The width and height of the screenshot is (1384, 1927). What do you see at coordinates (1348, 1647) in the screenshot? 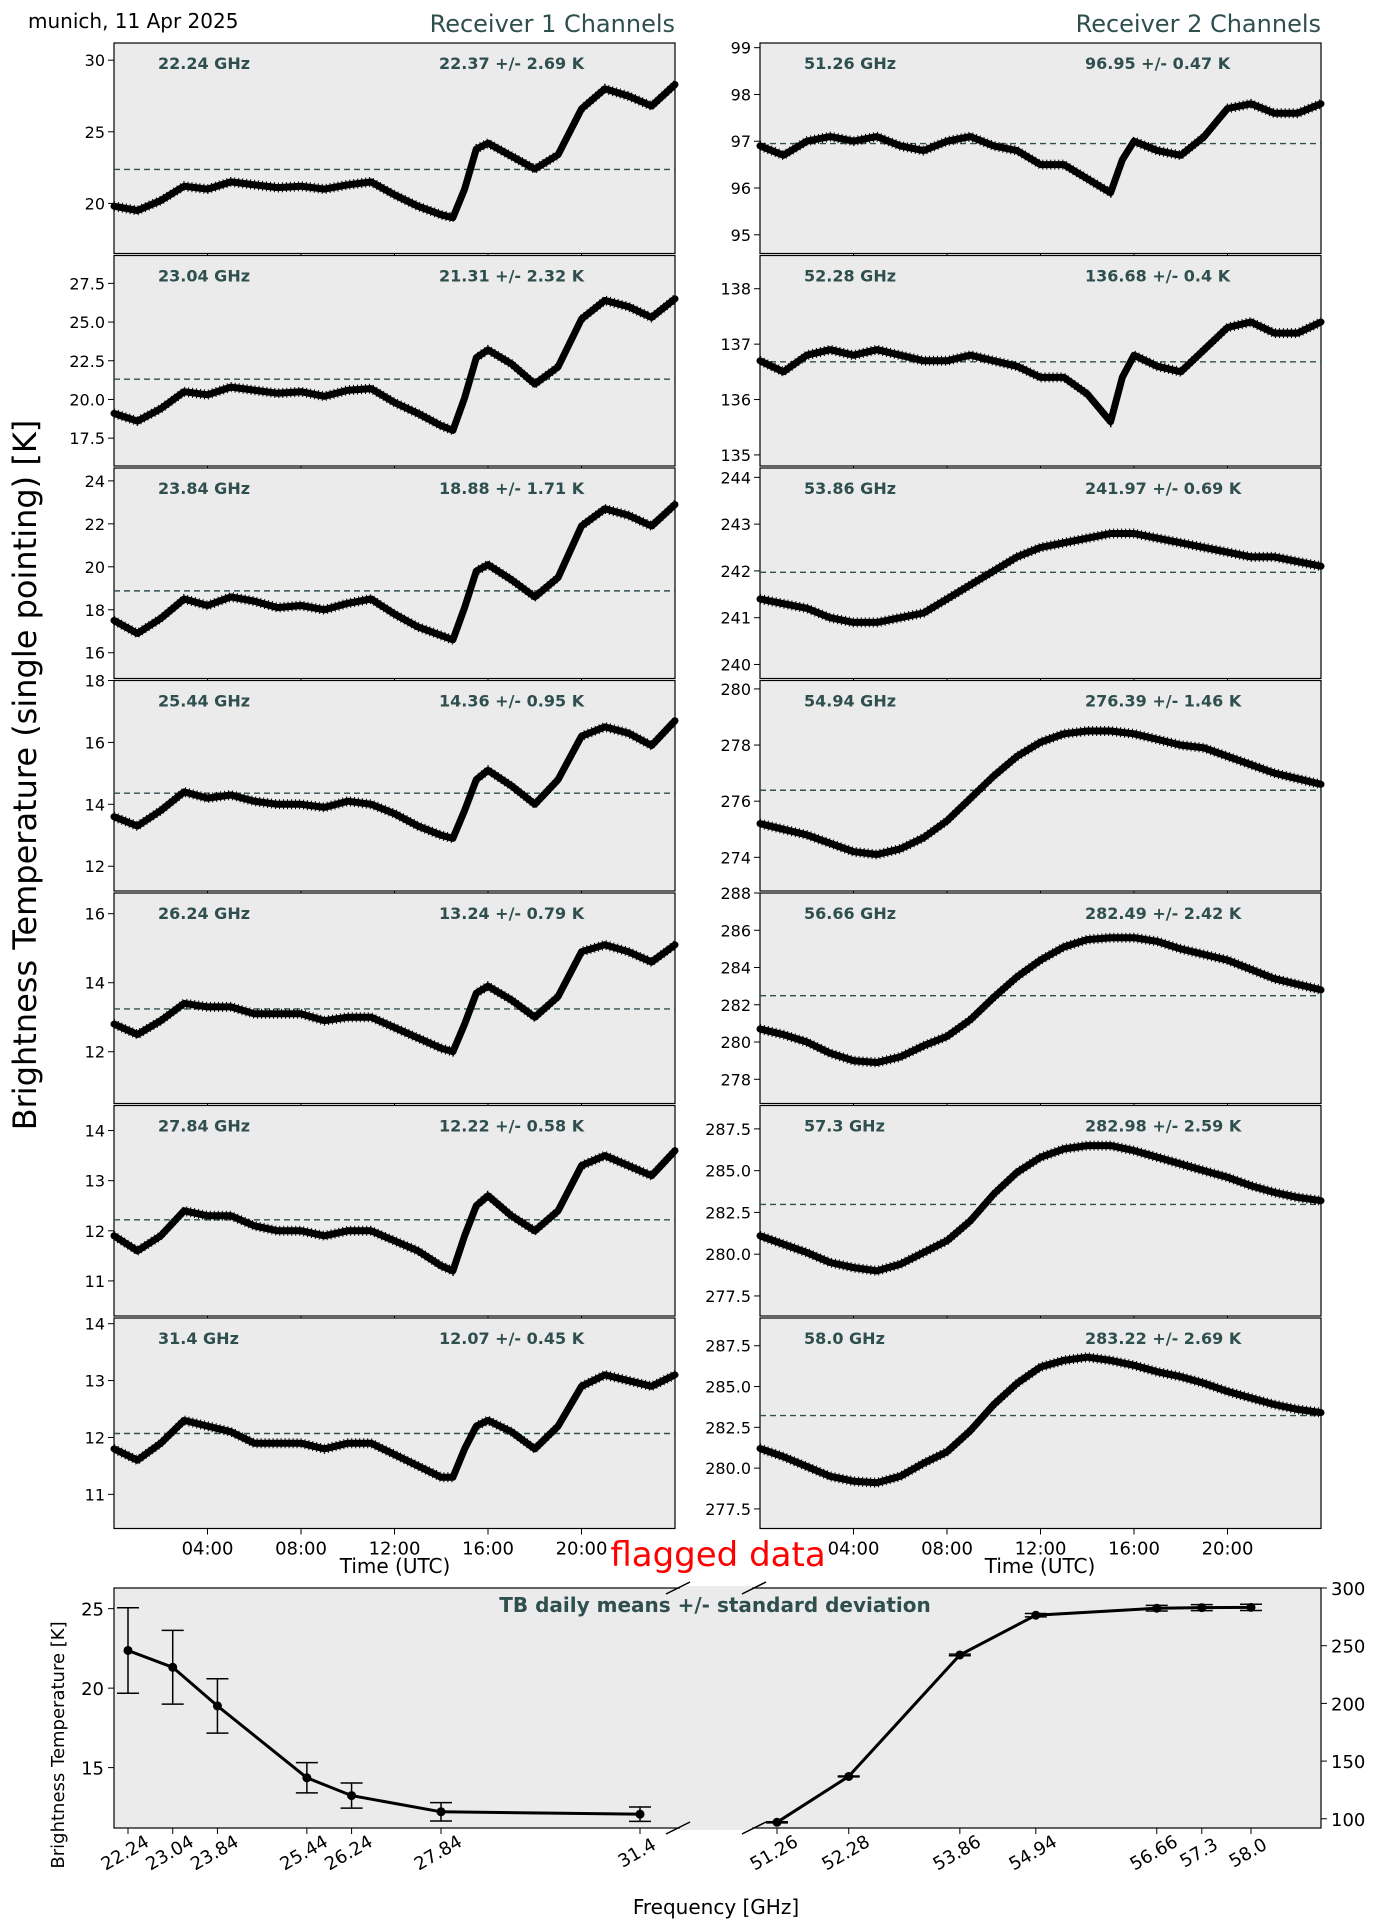
I see `y-tick-label: 250` at bounding box center [1348, 1647].